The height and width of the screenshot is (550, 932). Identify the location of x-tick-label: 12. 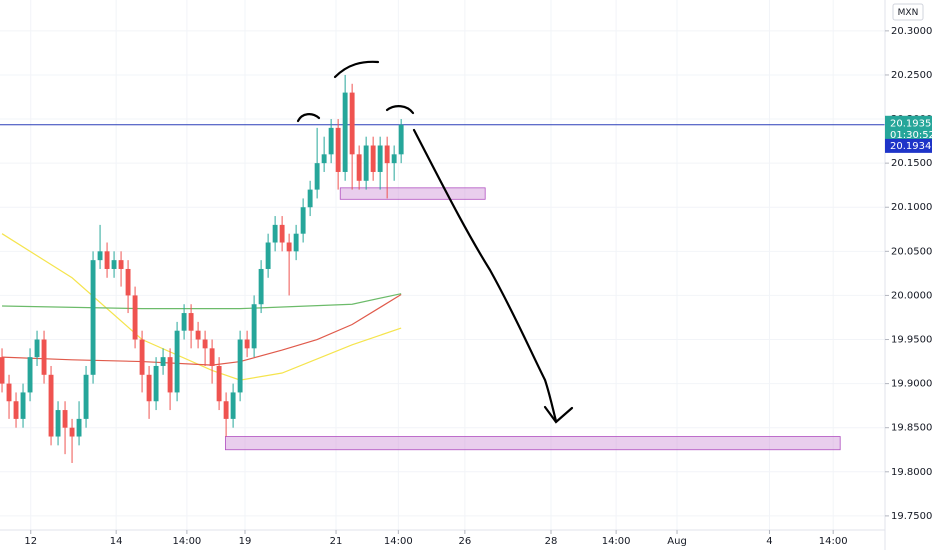
(30, 541).